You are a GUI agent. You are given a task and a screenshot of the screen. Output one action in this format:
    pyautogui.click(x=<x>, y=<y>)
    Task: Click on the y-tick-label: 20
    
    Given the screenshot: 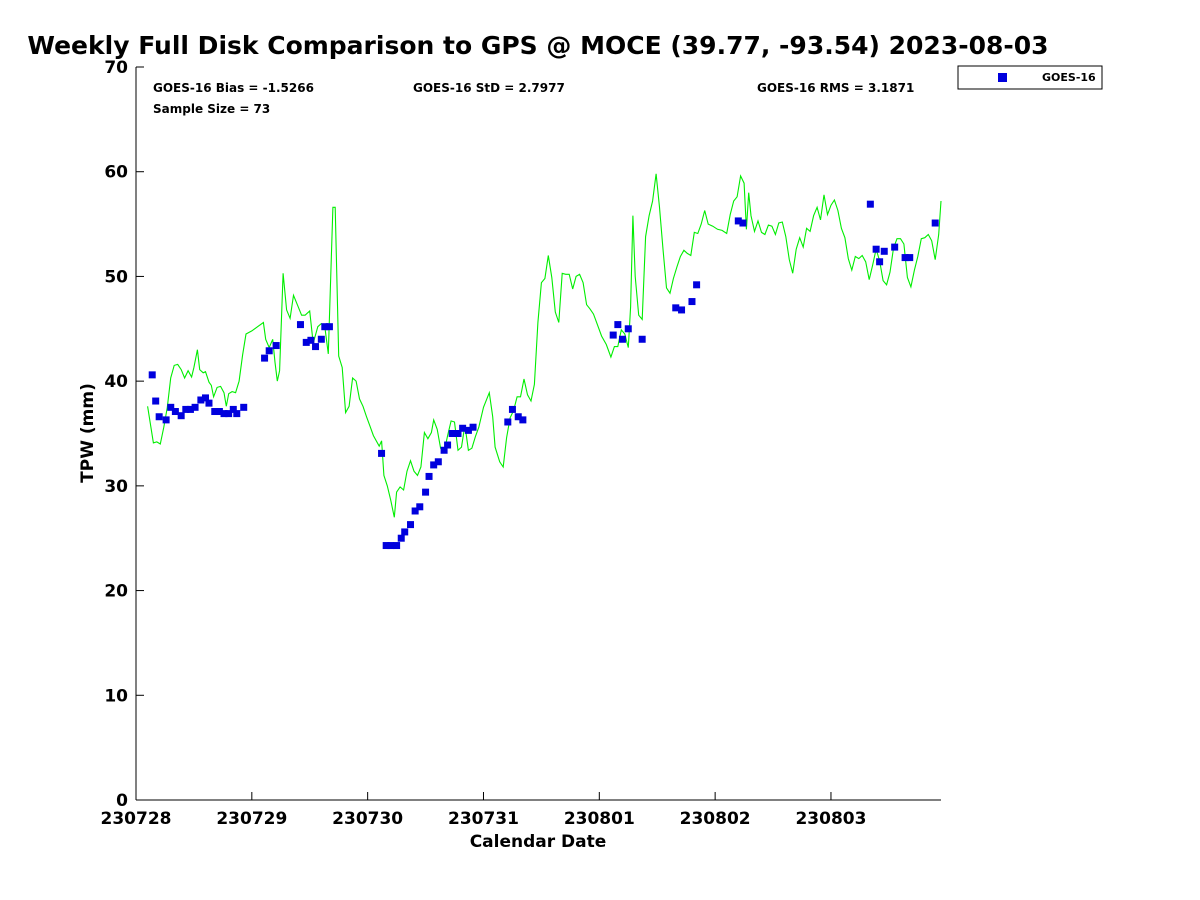 What is the action you would take?
    pyautogui.click(x=116, y=592)
    